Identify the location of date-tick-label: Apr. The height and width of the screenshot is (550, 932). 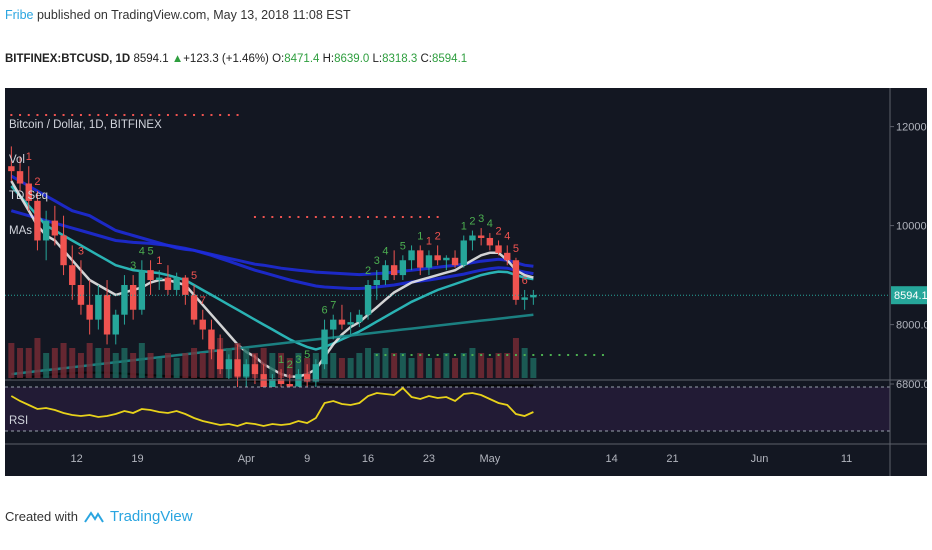
(246, 459).